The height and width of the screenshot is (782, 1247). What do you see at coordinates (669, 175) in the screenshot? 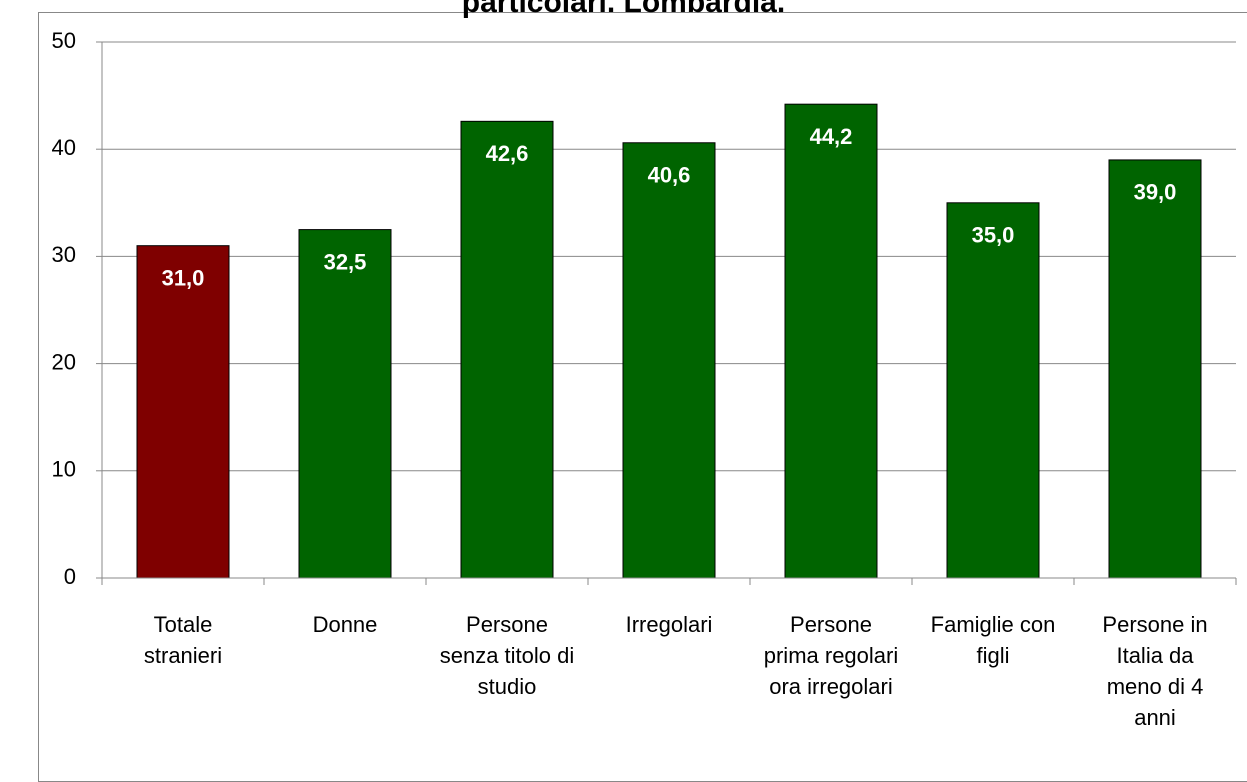
I see `value-label: 40,6` at bounding box center [669, 175].